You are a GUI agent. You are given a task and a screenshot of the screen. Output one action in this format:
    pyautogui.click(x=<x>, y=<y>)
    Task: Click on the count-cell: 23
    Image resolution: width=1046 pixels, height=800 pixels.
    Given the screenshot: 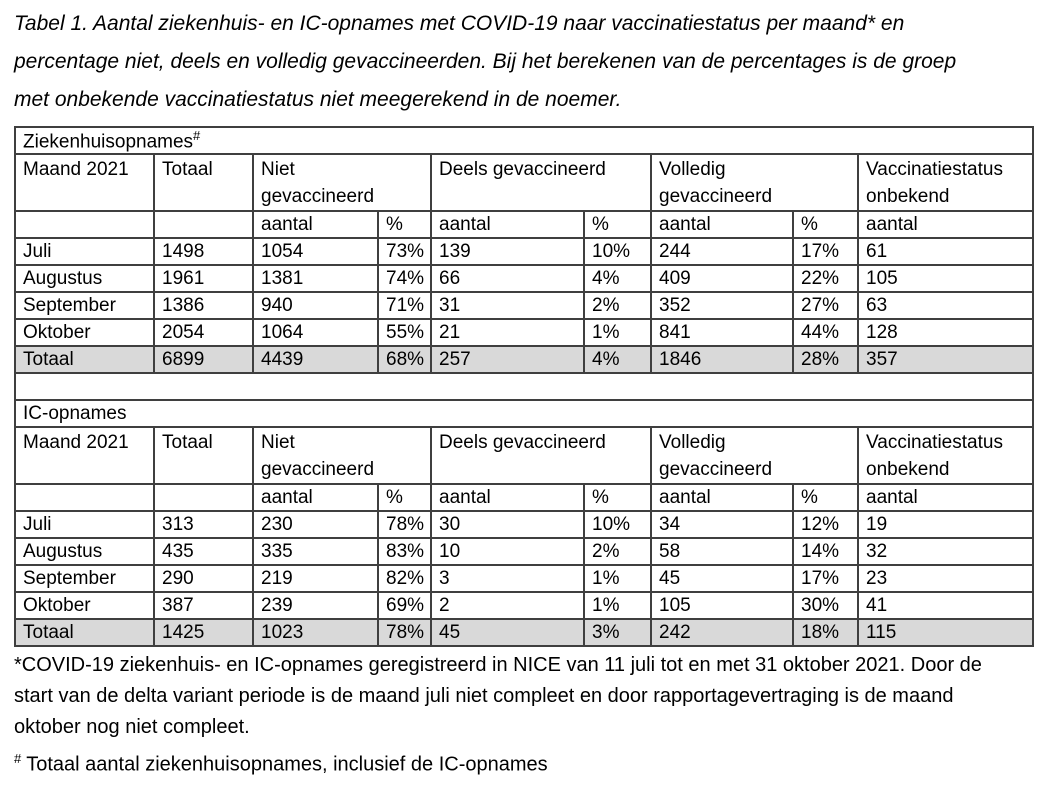 What is the action you would take?
    pyautogui.click(x=945, y=579)
    